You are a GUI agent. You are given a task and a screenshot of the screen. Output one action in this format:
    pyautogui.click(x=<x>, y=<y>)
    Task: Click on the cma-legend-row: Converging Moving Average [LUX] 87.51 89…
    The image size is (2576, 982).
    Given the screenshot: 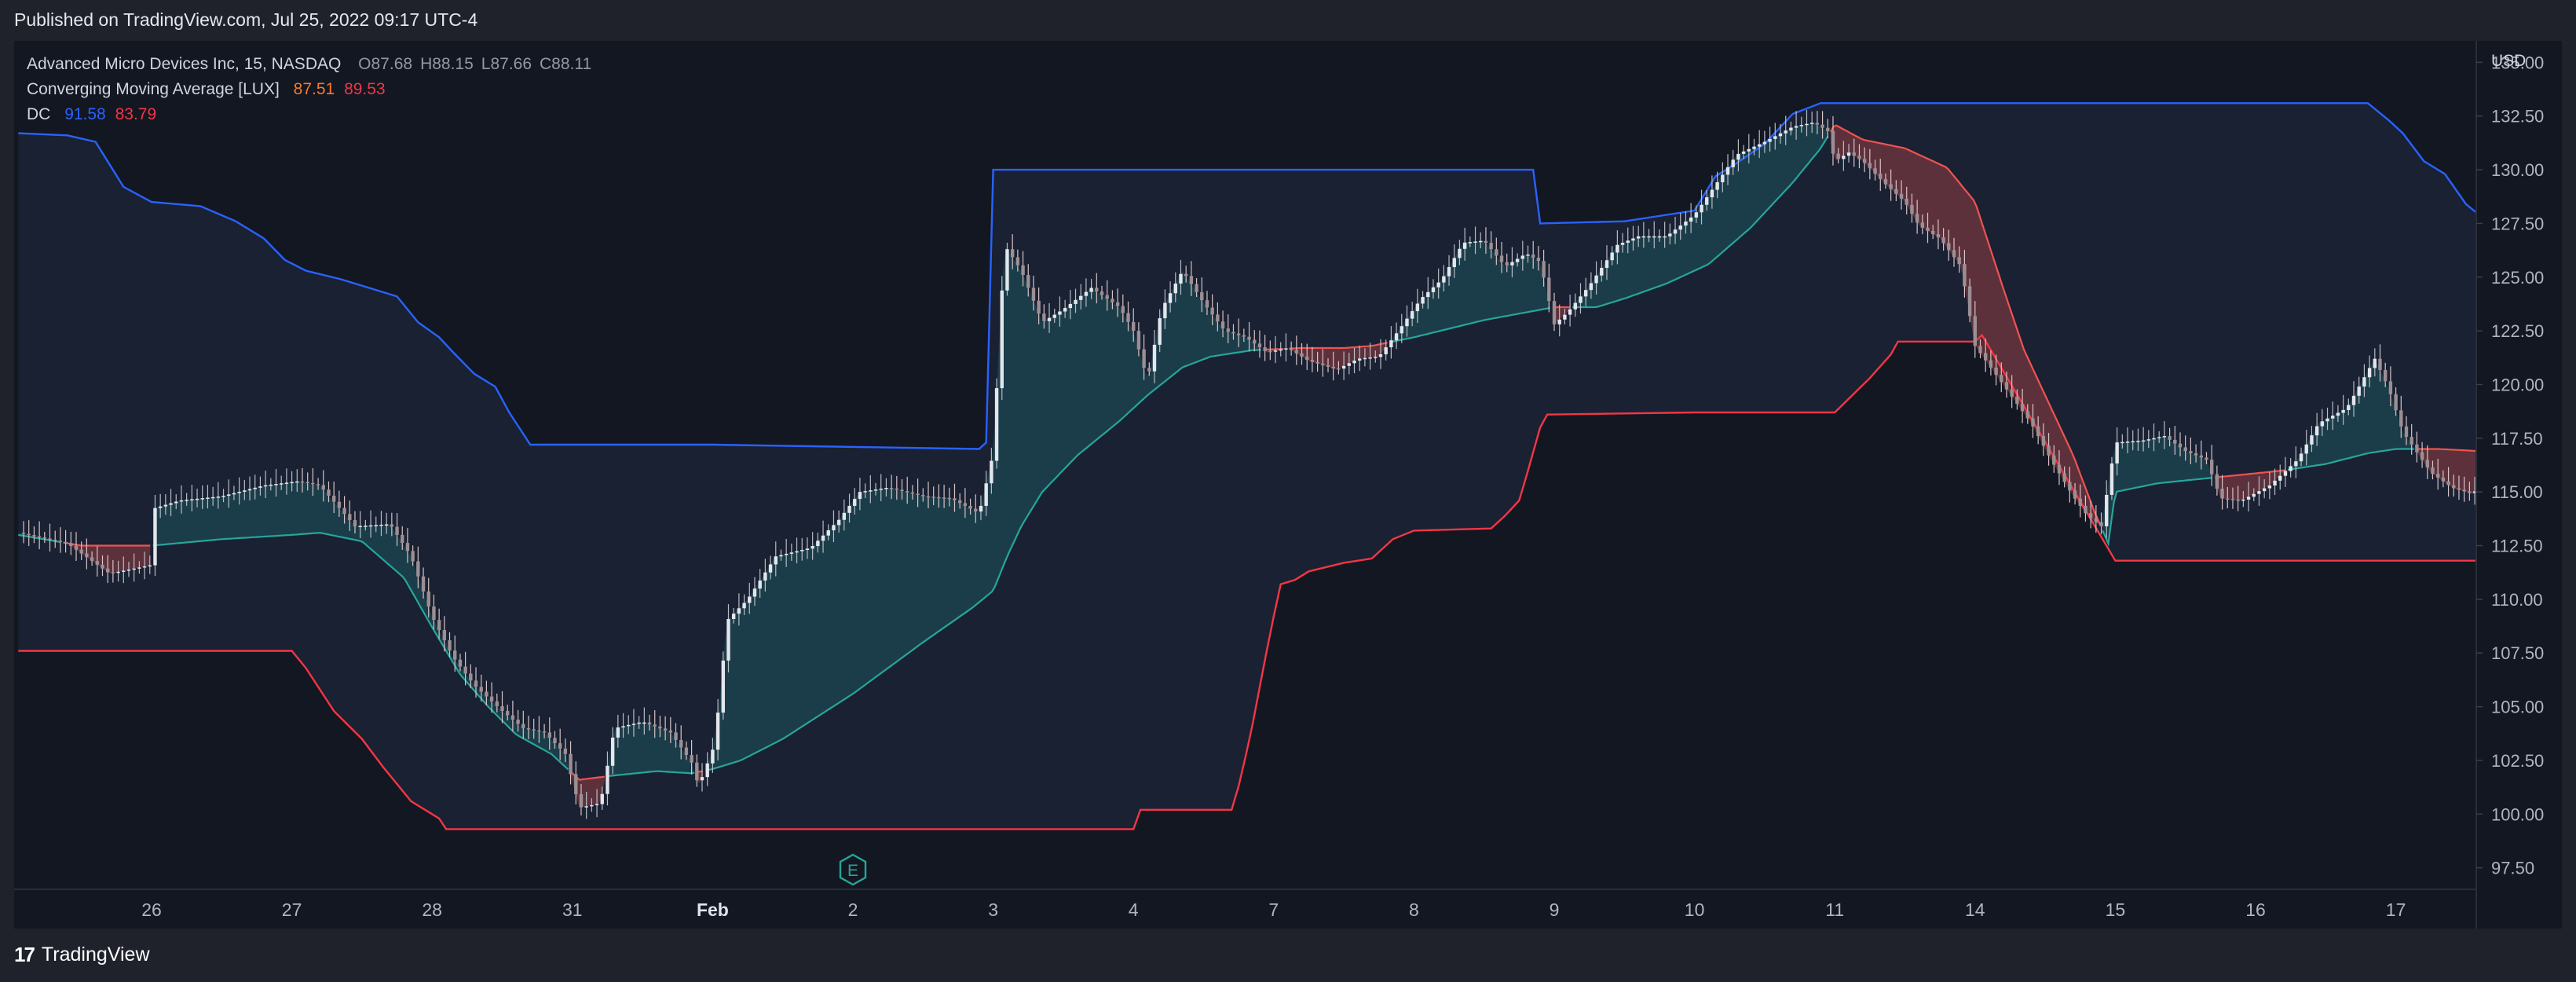 What is the action you would take?
    pyautogui.click(x=309, y=89)
    